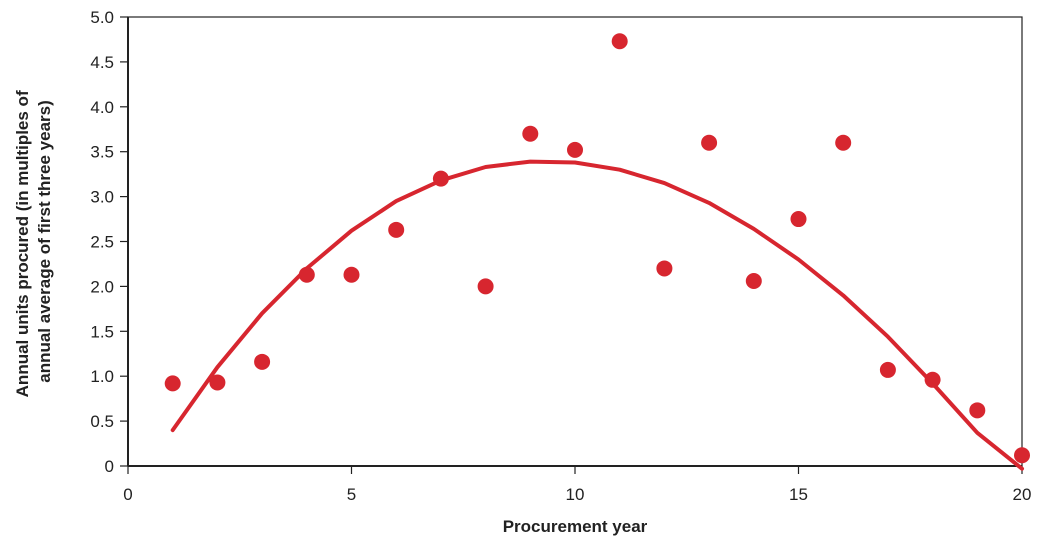 This screenshot has width=1038, height=543. What do you see at coordinates (44, 241) in the screenshot?
I see `y-axis-title-line-2: annual average of first three years)` at bounding box center [44, 241].